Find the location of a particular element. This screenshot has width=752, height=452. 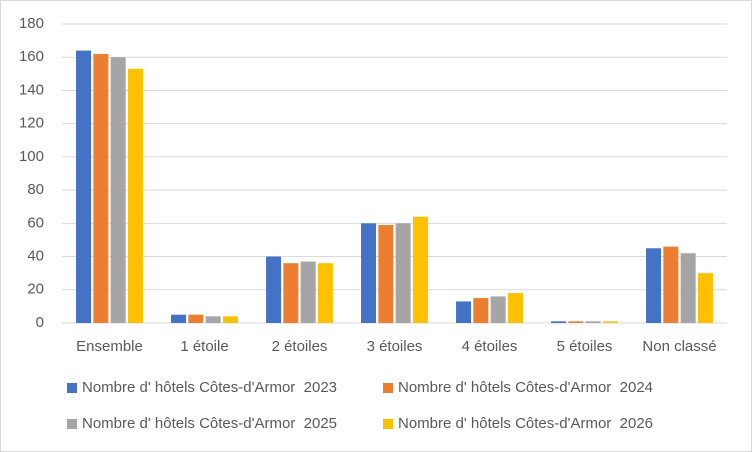

x-tick-label: Ensemble is located at coordinates (109, 346).